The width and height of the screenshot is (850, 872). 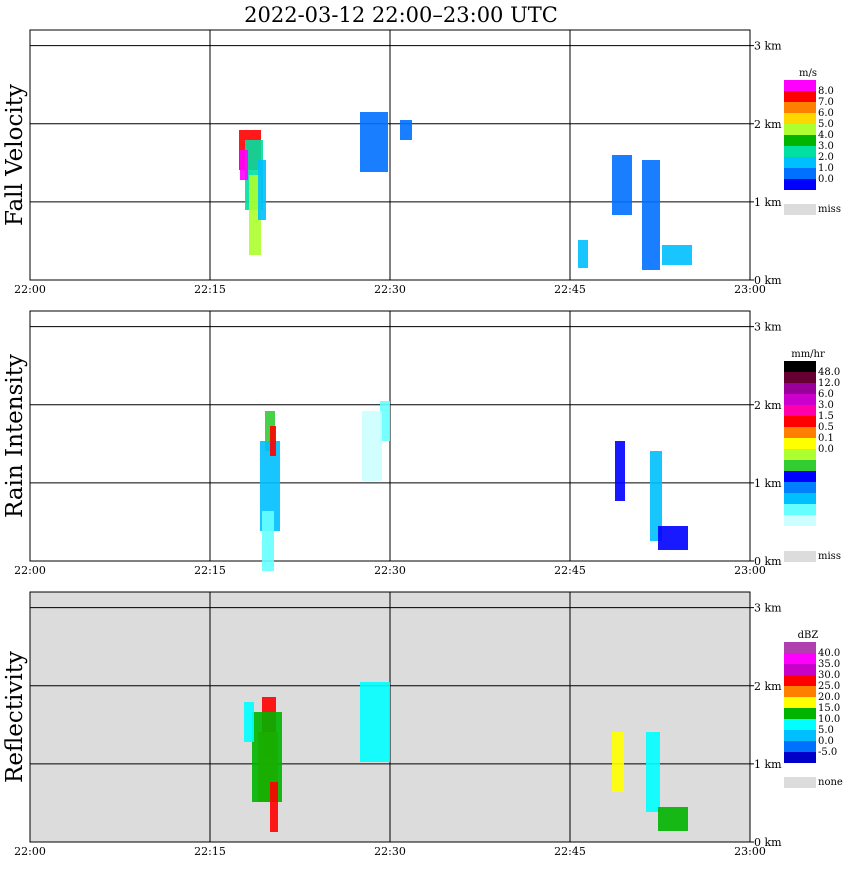 I want to click on colorbar-label: 7.0, so click(x=826, y=102).